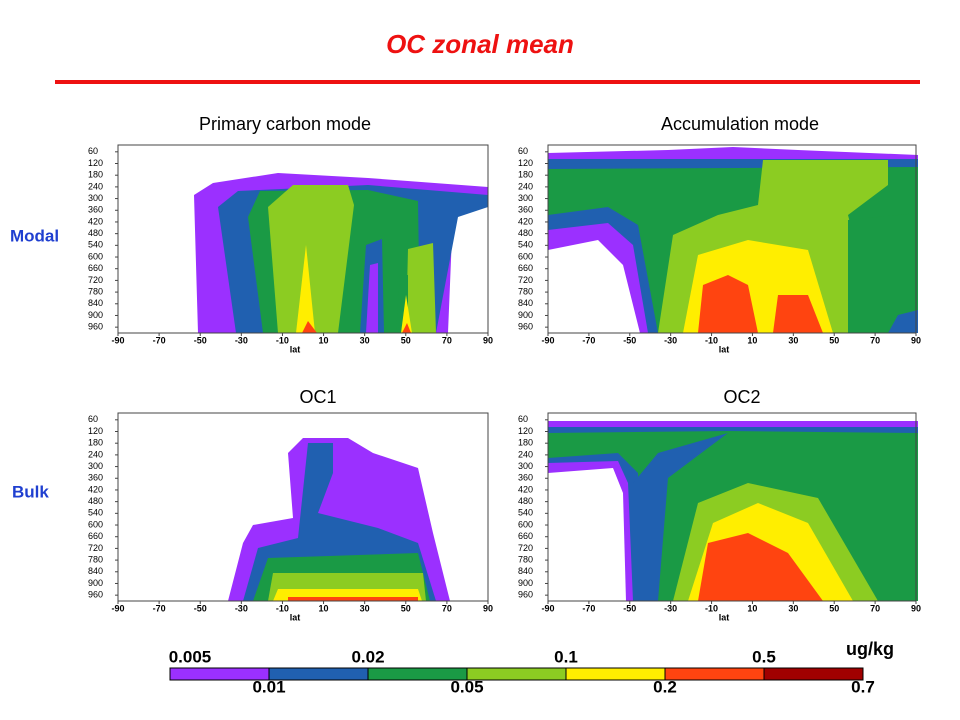 The height and width of the screenshot is (720, 960). What do you see at coordinates (95, 268) in the screenshot?
I see `y-tick-label: 660` at bounding box center [95, 268].